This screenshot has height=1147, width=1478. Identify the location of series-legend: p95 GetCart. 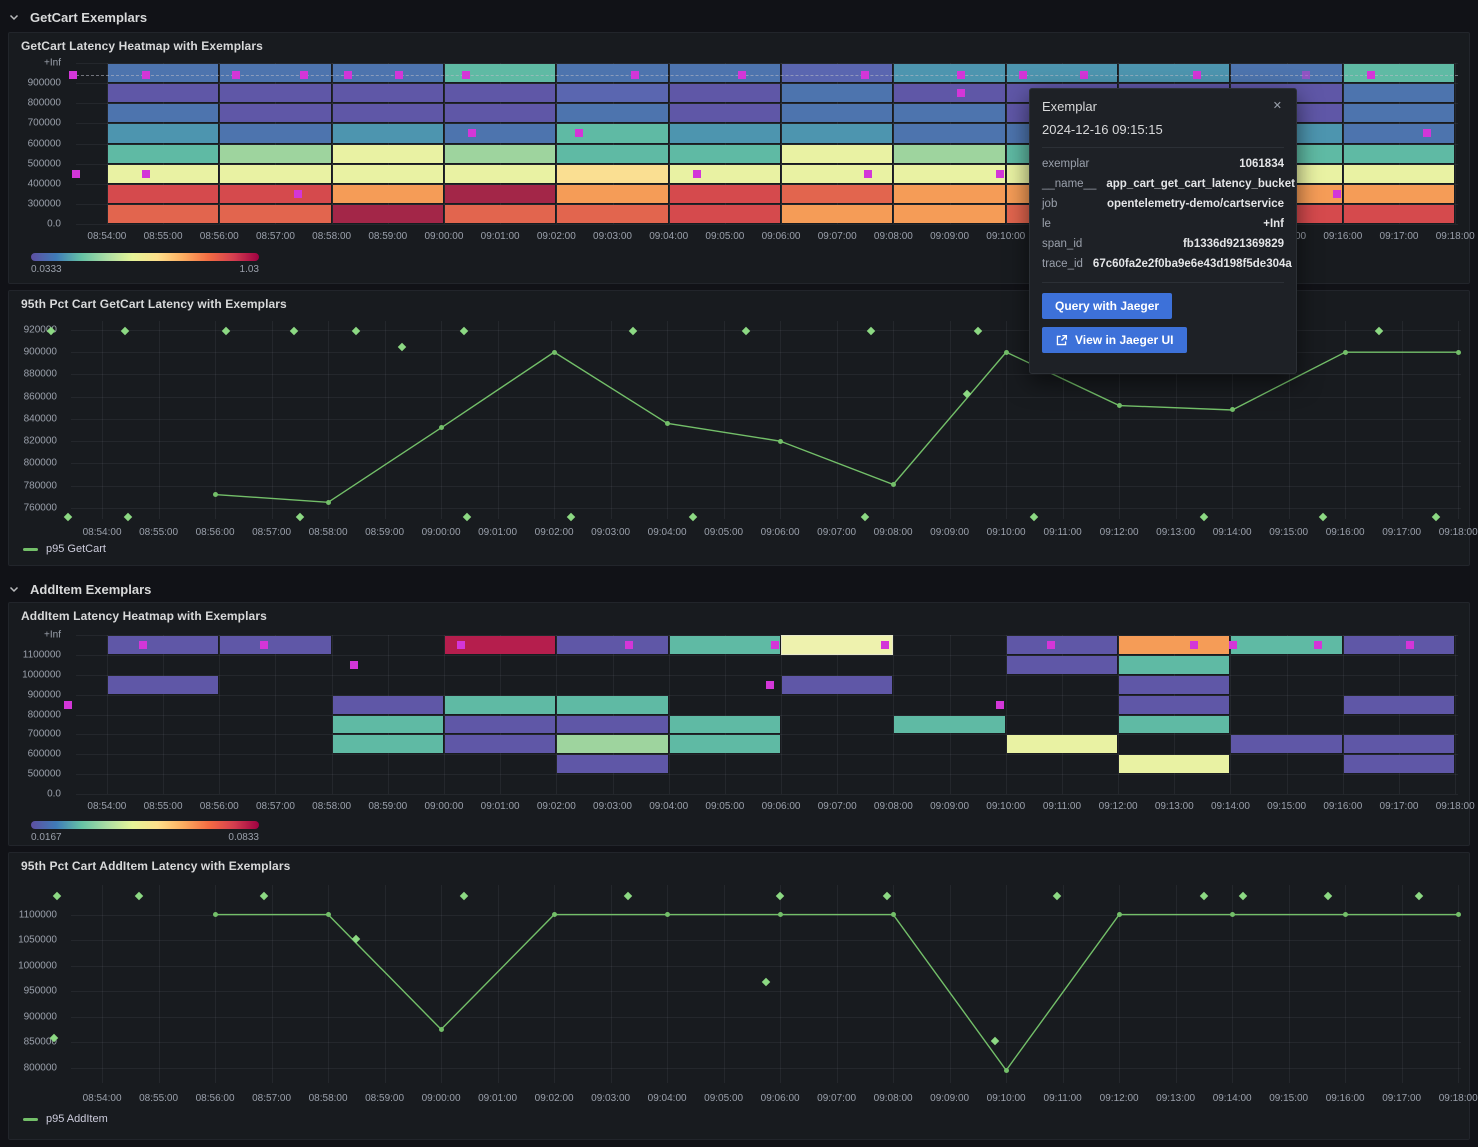
(64, 549).